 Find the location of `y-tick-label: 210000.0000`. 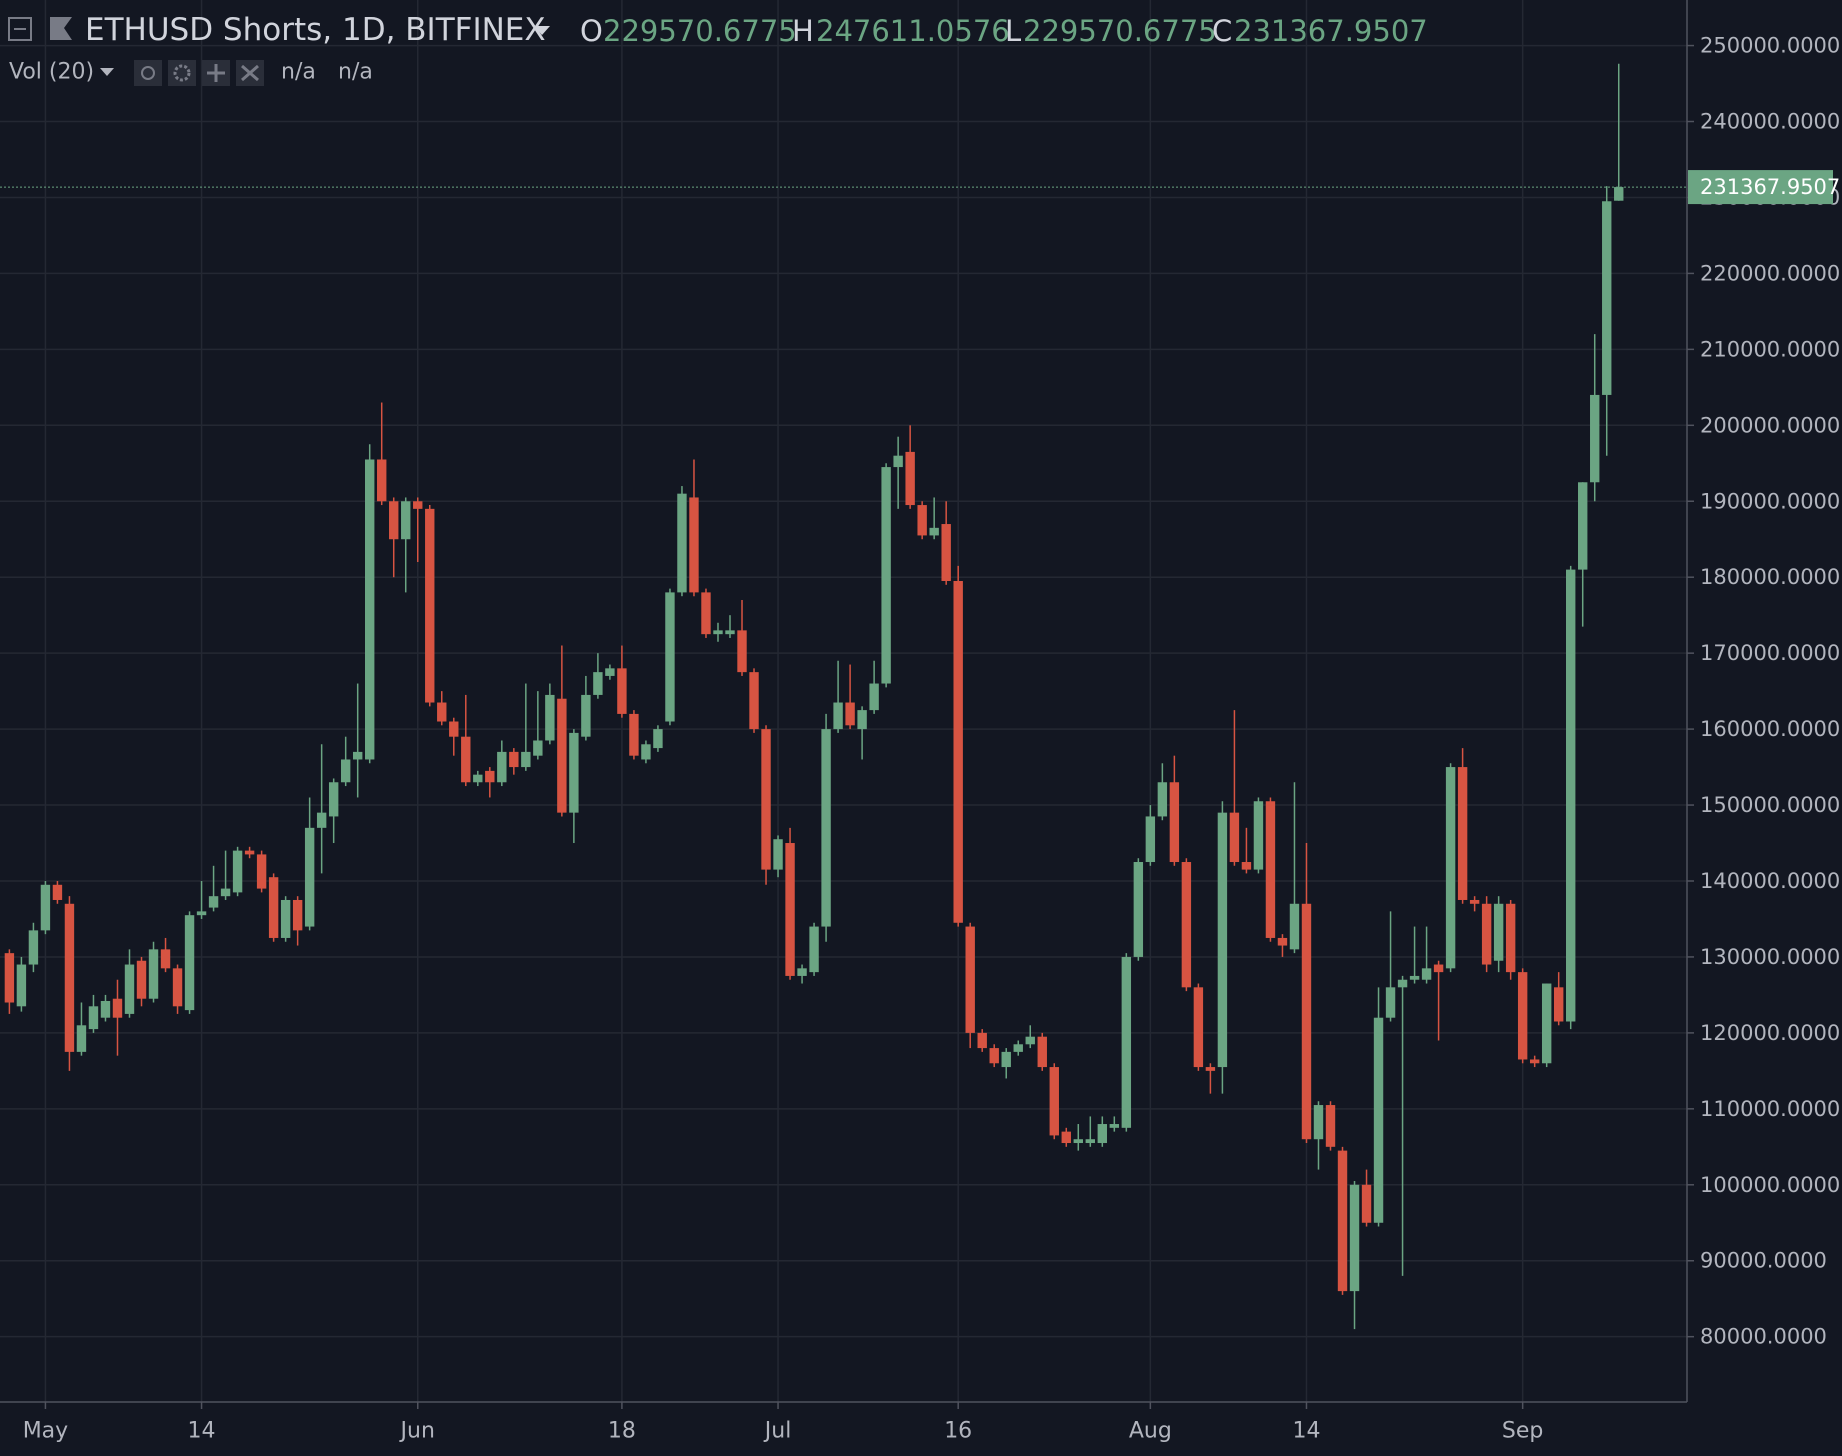

y-tick-label: 210000.0000 is located at coordinates (1770, 349).